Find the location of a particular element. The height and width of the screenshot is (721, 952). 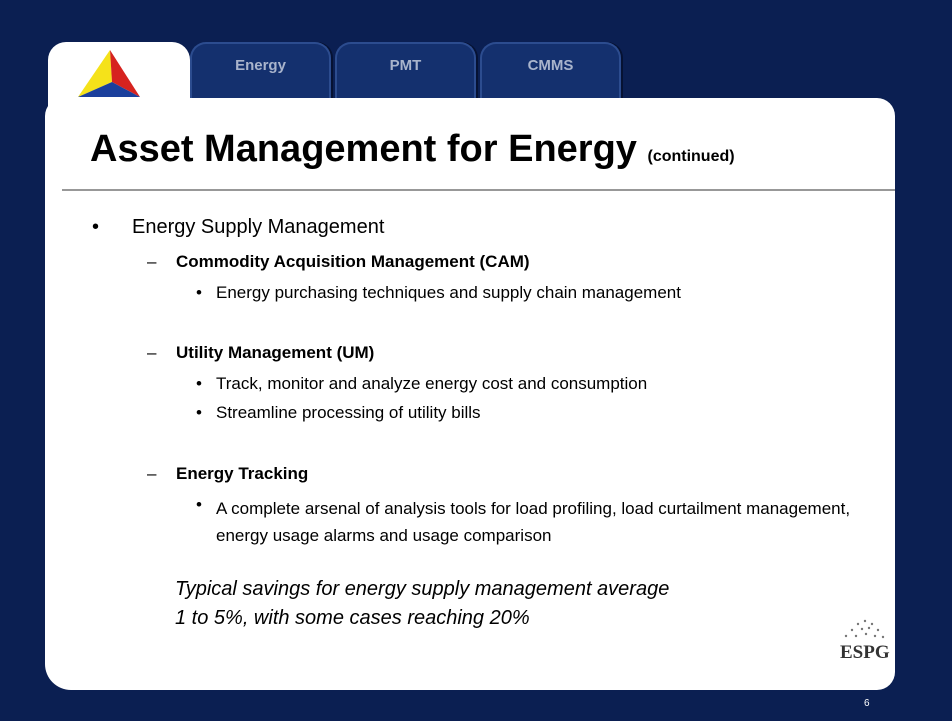

section-heading: Commodity Acquisition Management (CAM) is located at coordinates (353, 261).